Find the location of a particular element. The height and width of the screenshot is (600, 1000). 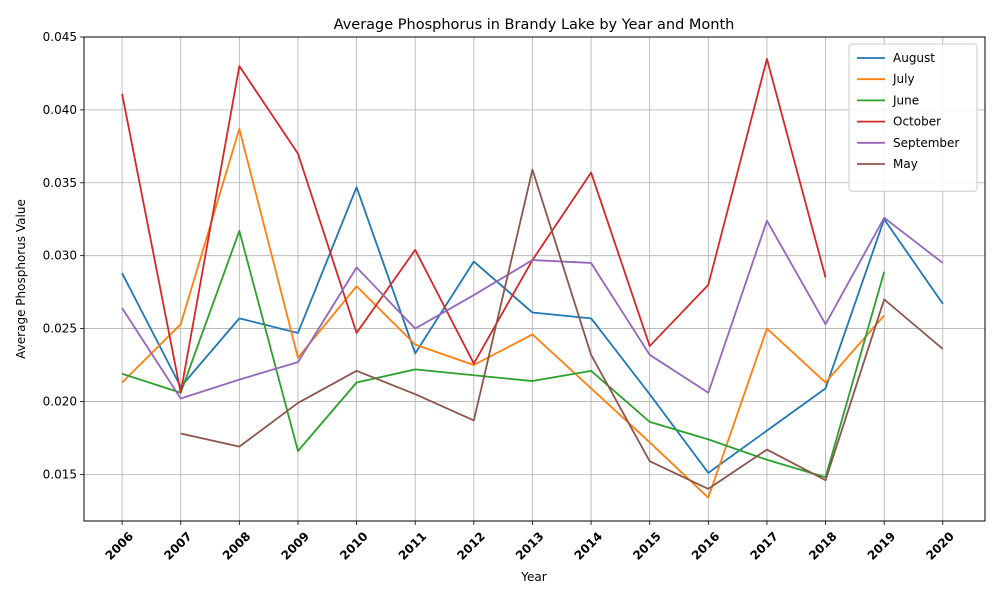

y-tick-label: 0.045 is located at coordinates (60, 37).